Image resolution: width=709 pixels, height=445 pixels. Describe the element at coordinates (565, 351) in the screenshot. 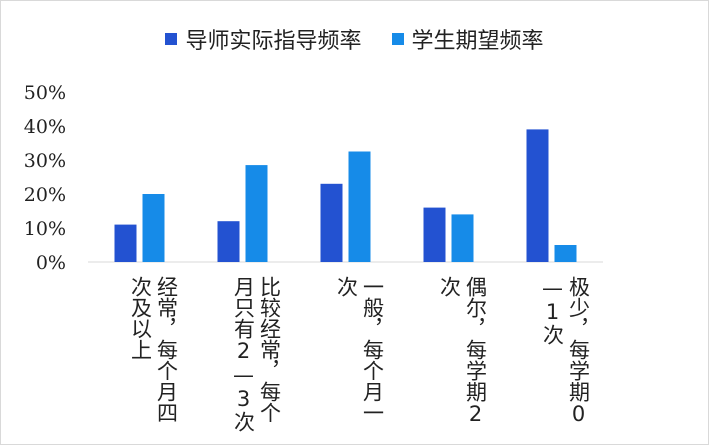

I see `category-label: 极少，每学期0—1次` at that location.